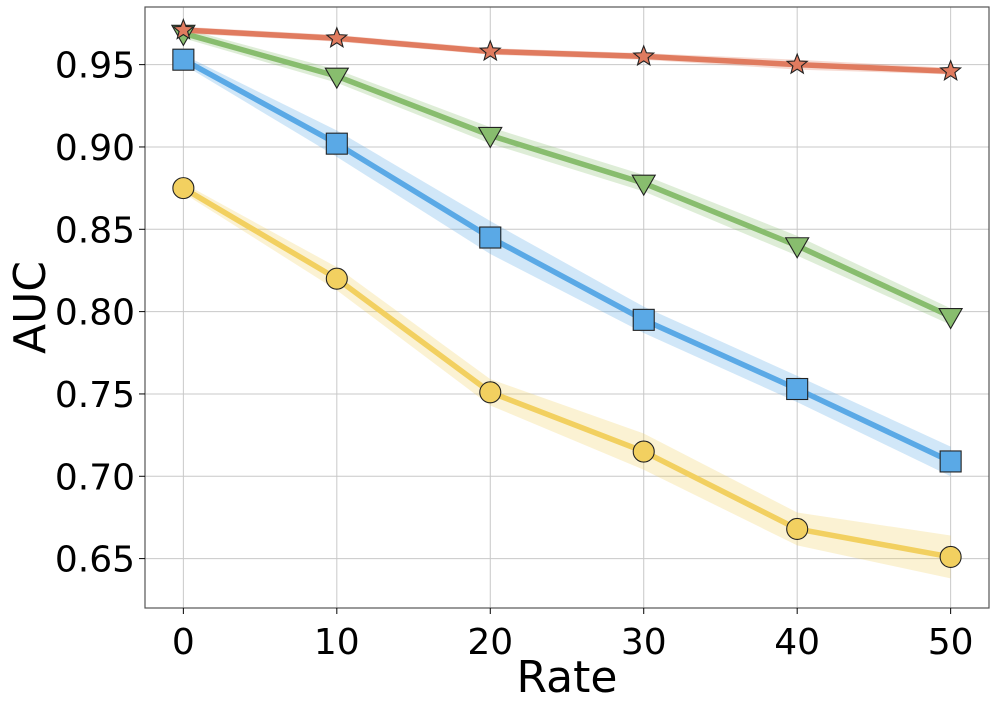  What do you see at coordinates (797, 642) in the screenshot?
I see `x-tick-label: 40` at bounding box center [797, 642].